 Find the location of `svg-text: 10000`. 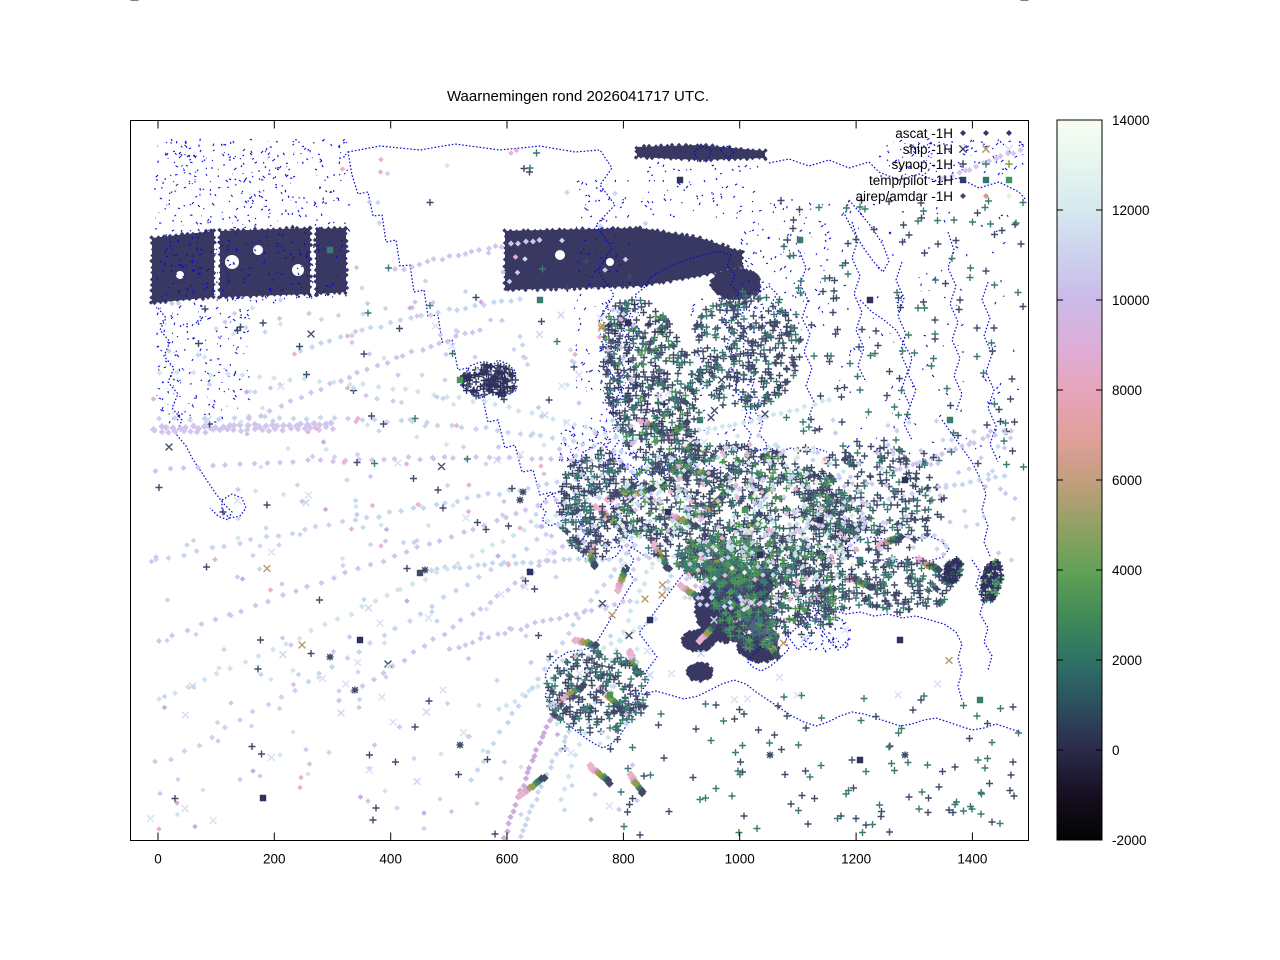

svg-text: 10000 is located at coordinates (1131, 300).